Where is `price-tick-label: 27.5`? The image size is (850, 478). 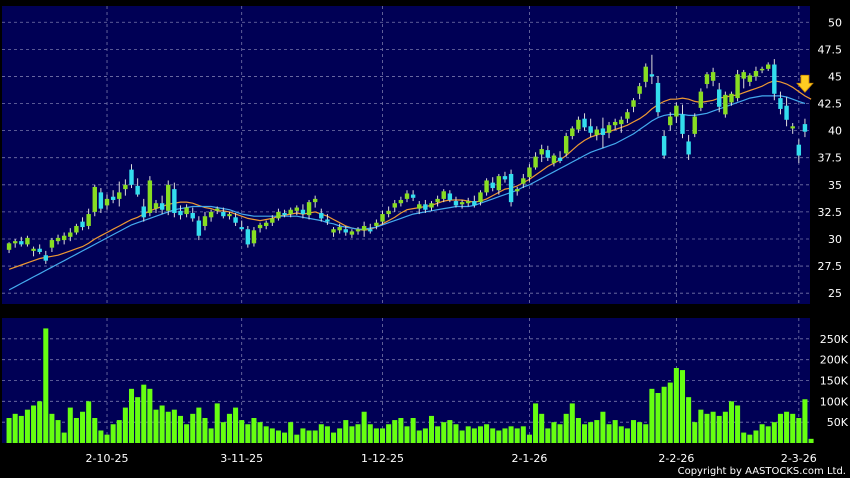 price-tick-label: 27.5 is located at coordinates (830, 266).